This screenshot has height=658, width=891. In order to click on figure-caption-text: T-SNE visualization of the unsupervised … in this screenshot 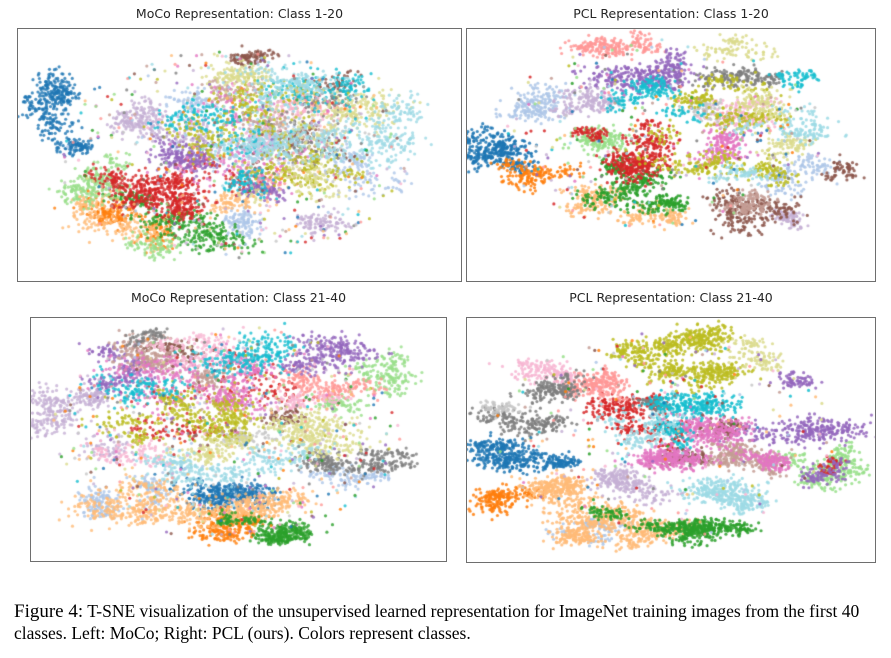, I will do `click(437, 622)`.